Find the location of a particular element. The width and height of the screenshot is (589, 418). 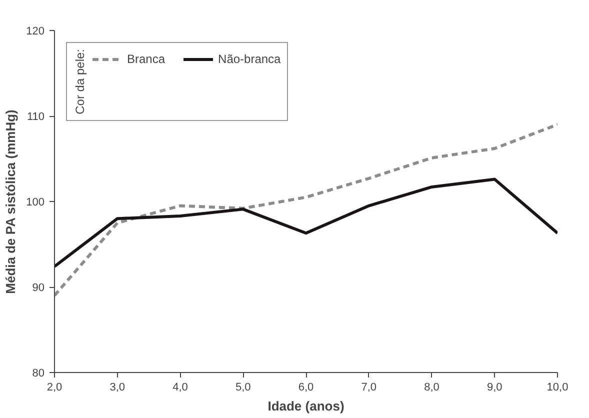

x-tick-label: 4,0 is located at coordinates (180, 388).